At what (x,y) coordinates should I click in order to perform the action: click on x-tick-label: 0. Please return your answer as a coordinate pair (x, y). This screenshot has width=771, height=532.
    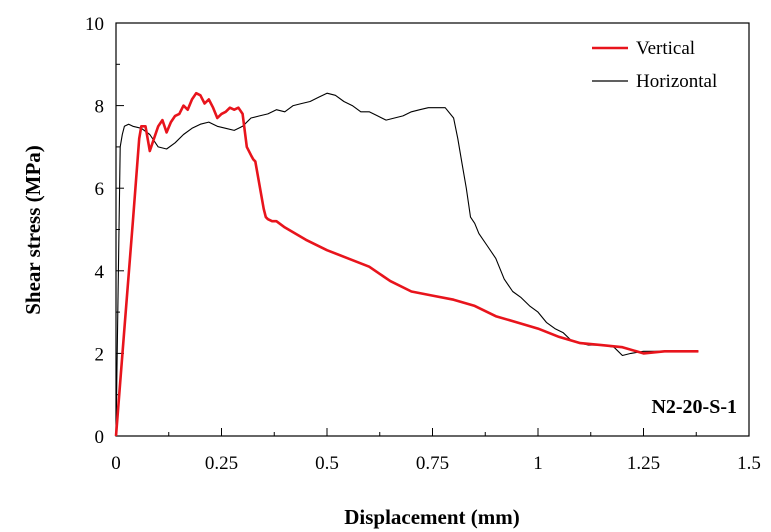
    Looking at the image, I should click on (116, 463).